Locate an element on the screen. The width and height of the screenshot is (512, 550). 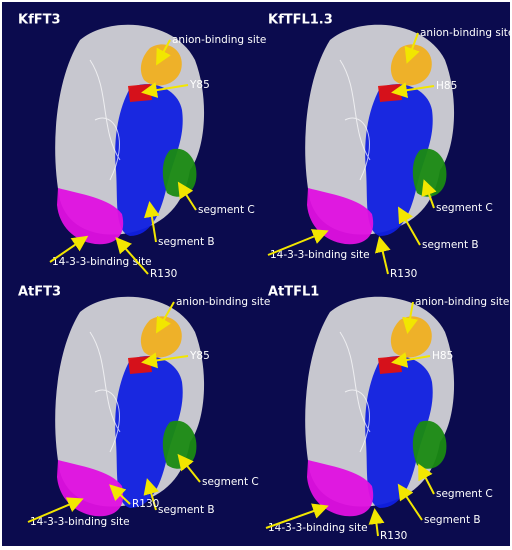
panel-title: AtFT3 is located at coordinates (39, 292).